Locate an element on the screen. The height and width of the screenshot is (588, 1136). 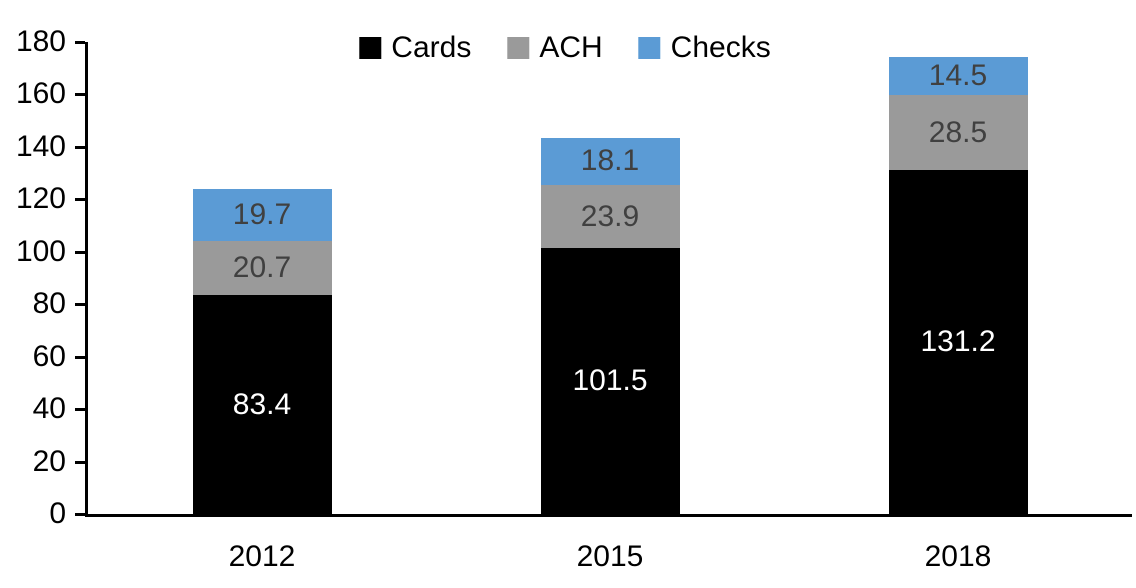
bar-segment-ach-2018: 28.5 is located at coordinates (958, 132).